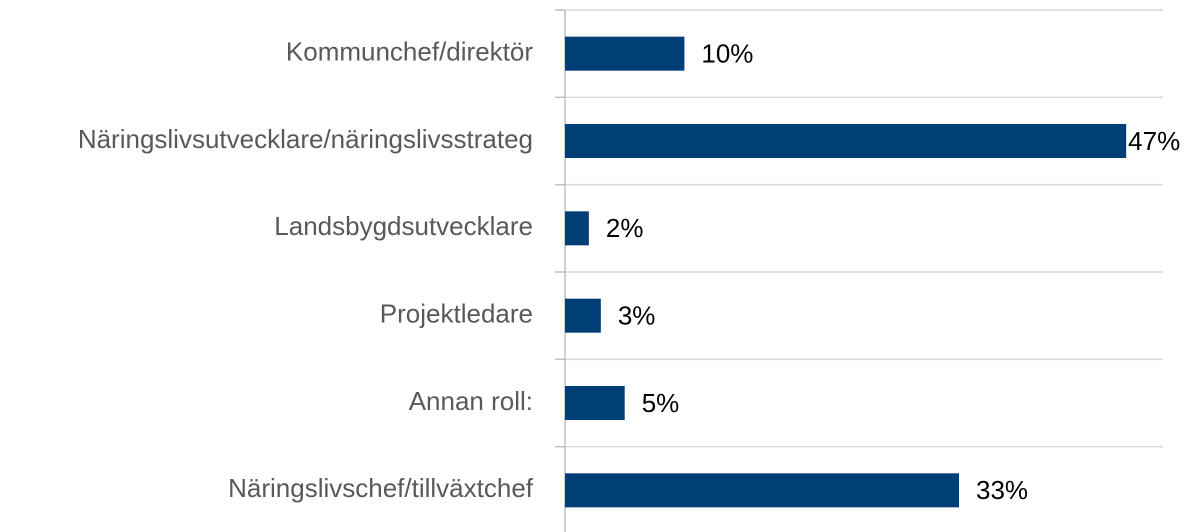 The width and height of the screenshot is (1201, 532). I want to click on category-label: Näringslivschef/tillväxtchef, so click(381, 488).